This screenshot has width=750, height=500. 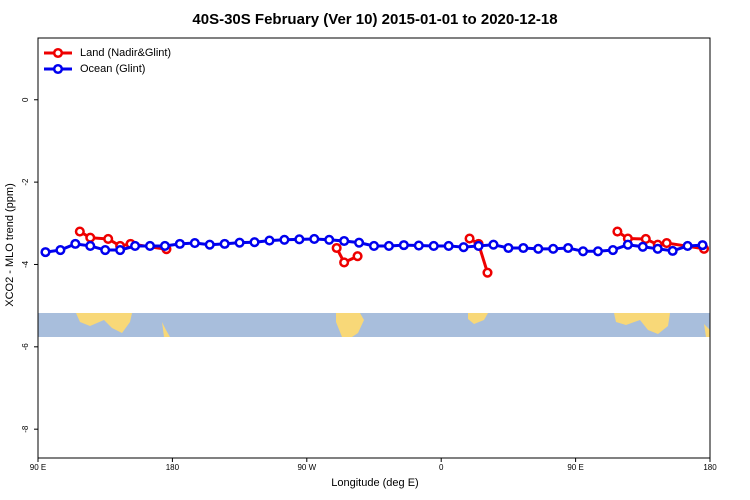 What do you see at coordinates (441, 467) in the screenshot?
I see `x-tick-label: 0` at bounding box center [441, 467].